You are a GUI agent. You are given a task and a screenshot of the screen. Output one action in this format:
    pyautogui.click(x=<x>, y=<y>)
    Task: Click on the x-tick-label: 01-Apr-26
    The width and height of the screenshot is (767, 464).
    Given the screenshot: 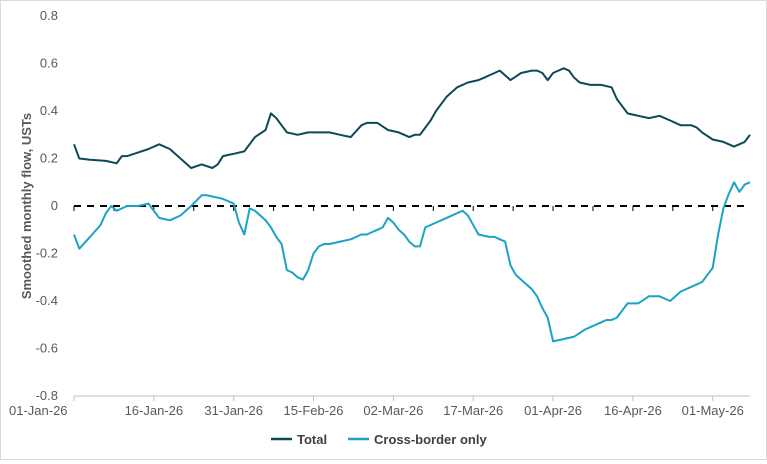 What is the action you would take?
    pyautogui.click(x=553, y=410)
    